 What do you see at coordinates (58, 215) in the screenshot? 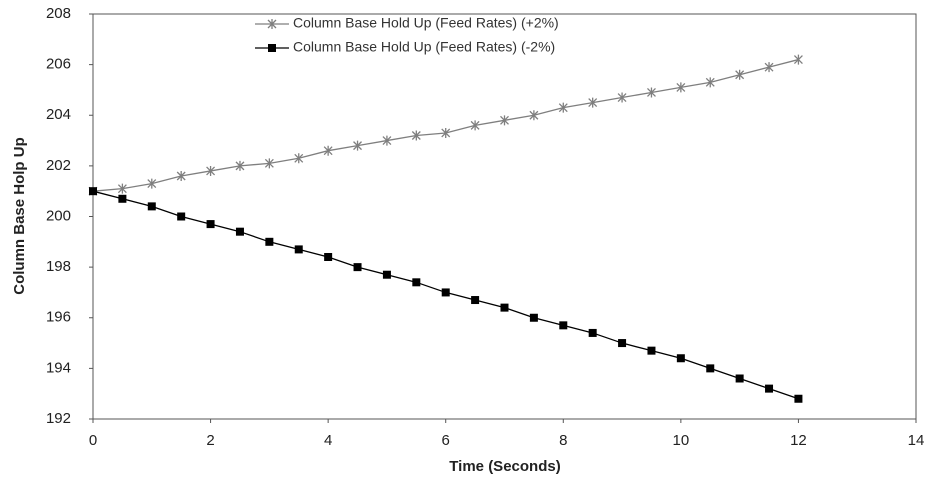
I see `y-tick-label: 200` at bounding box center [58, 215].